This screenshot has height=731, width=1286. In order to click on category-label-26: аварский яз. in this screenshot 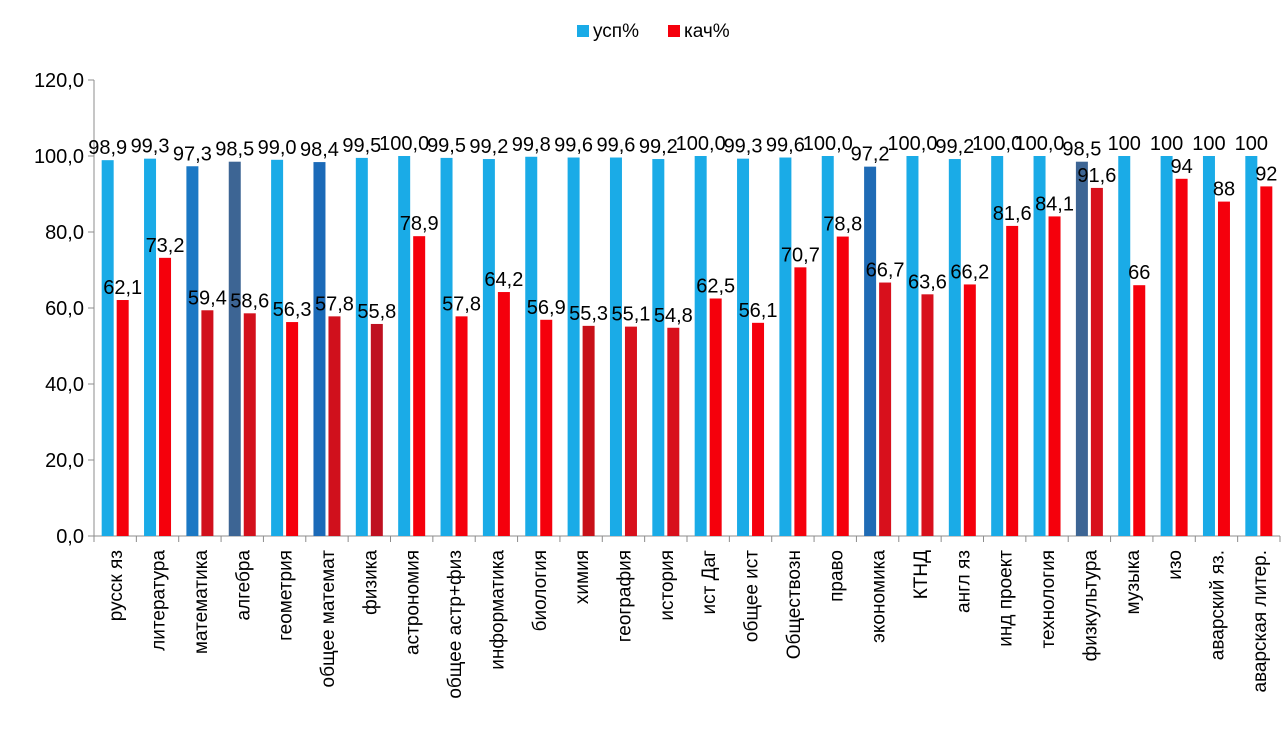, I will do `click(1217, 605)`.